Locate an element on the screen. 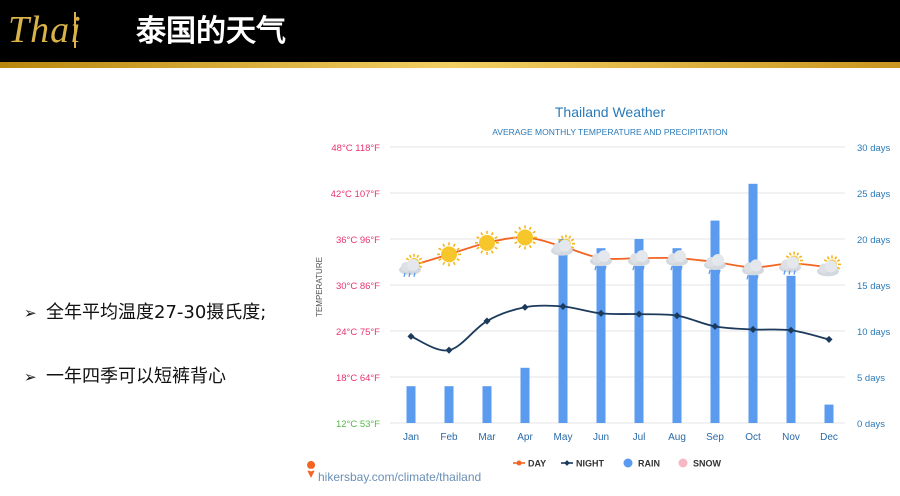 Image resolution: width=900 pixels, height=496 pixels. x-tick-label: May is located at coordinates (563, 437).